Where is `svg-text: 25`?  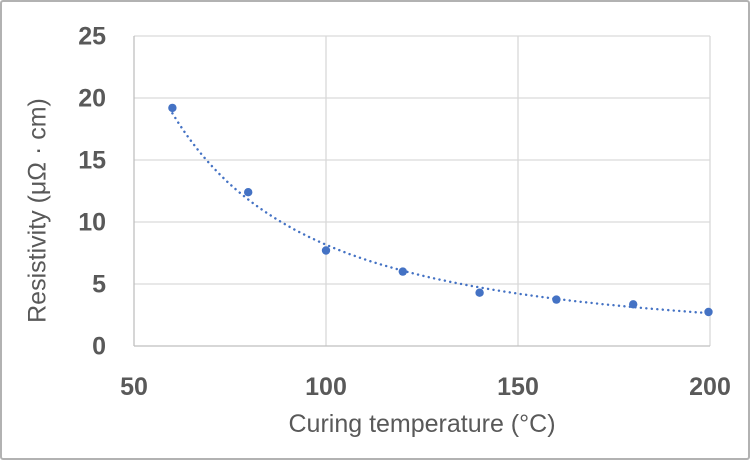
svg-text: 25 is located at coordinates (92, 37).